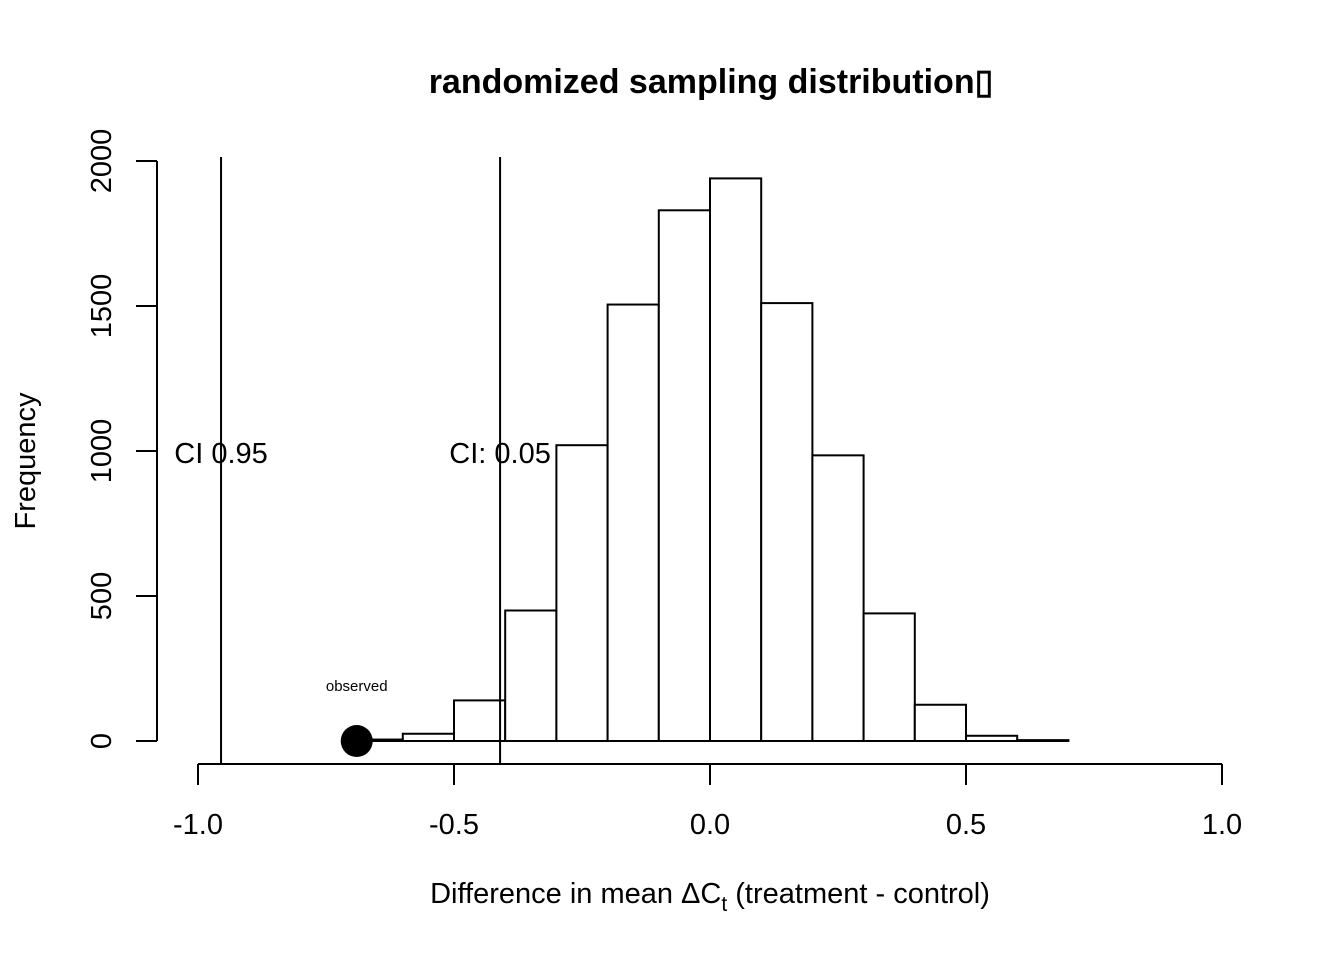 This screenshot has width=1344, height=960. I want to click on x-tick-label-1: -0.5, so click(454, 825).